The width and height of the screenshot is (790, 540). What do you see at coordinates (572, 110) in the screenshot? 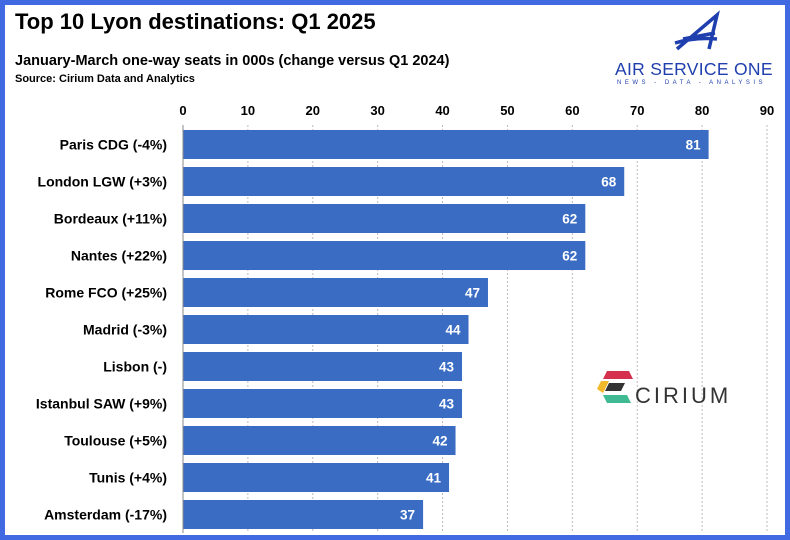
I see `x-tick-label: 60` at bounding box center [572, 110].